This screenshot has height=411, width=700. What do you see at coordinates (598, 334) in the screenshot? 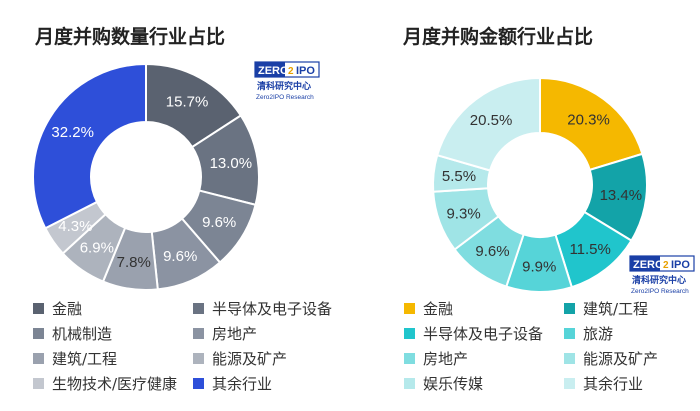
I see `legend-label: 旅游` at bounding box center [598, 334].